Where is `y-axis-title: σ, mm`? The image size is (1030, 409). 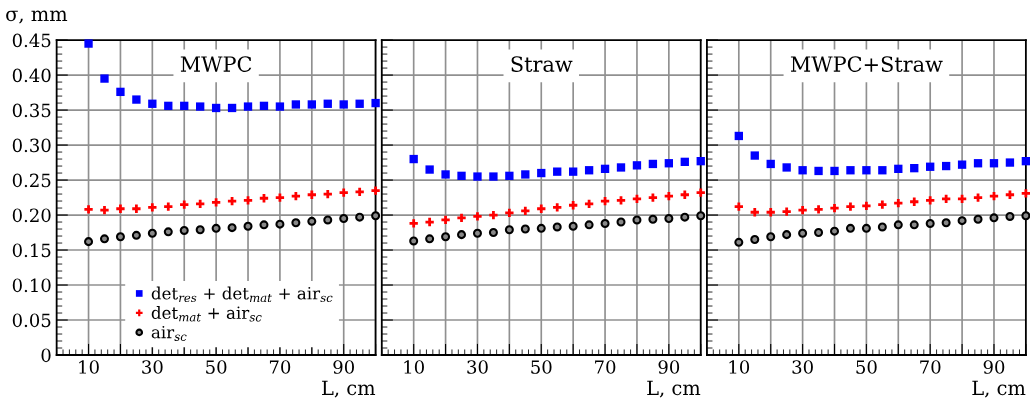
y-axis-title: σ, mm is located at coordinates (37, 17).